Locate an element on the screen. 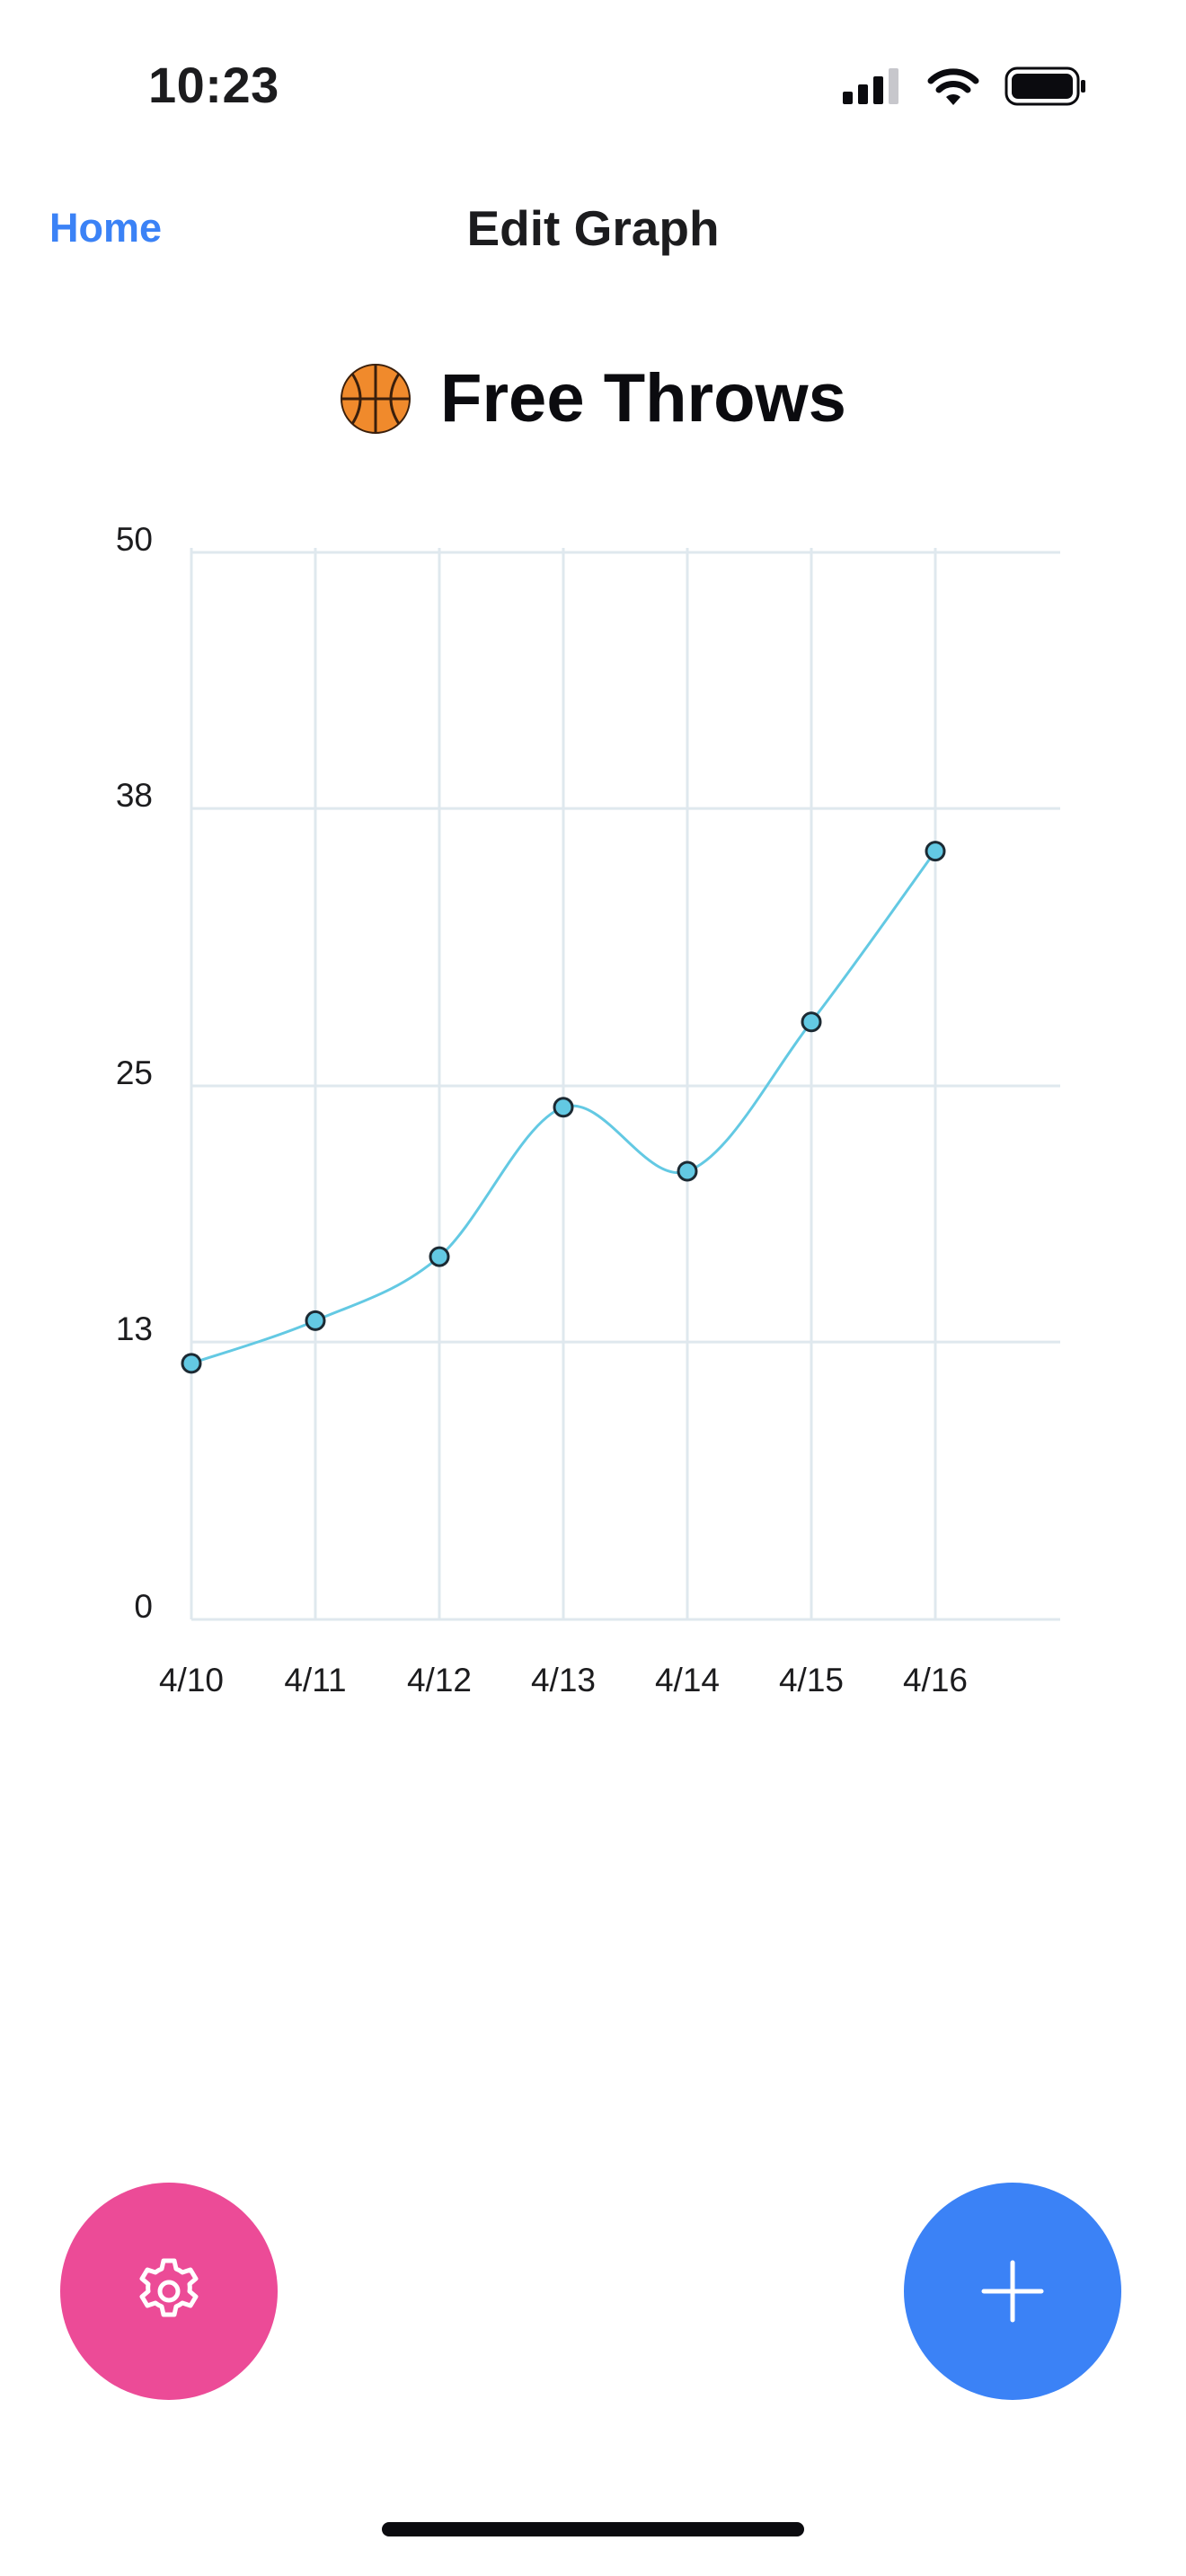  x-tick-label: 4/14 is located at coordinates (687, 1680).